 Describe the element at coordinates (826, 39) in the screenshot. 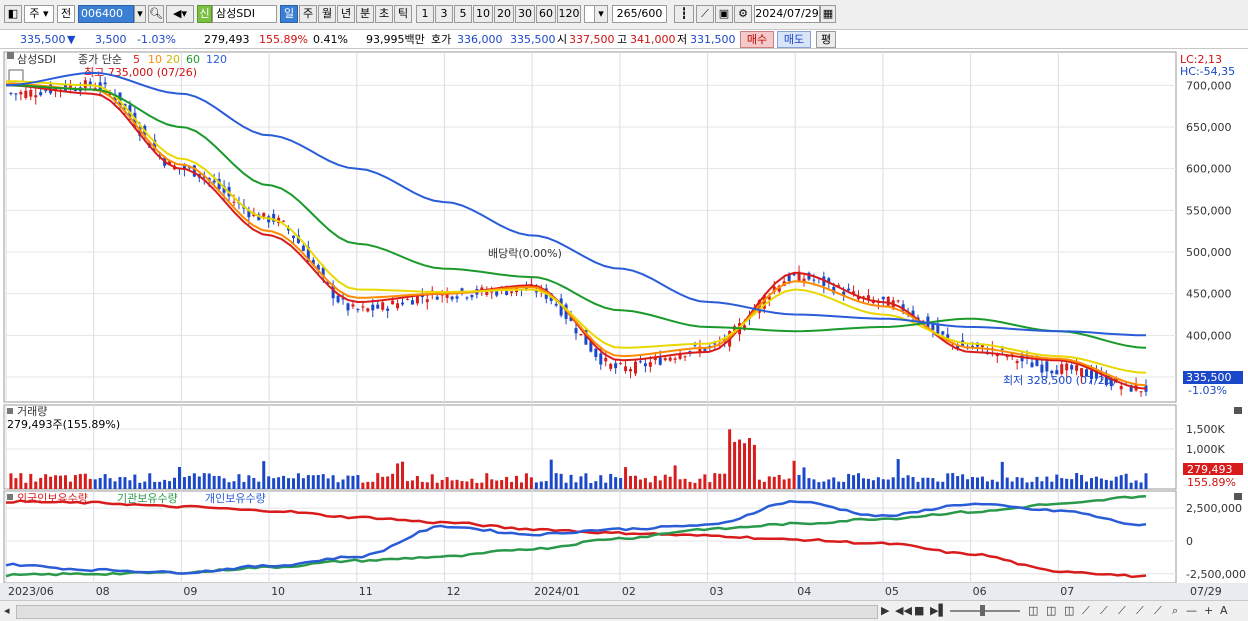

I see `avg-button: 평` at that location.